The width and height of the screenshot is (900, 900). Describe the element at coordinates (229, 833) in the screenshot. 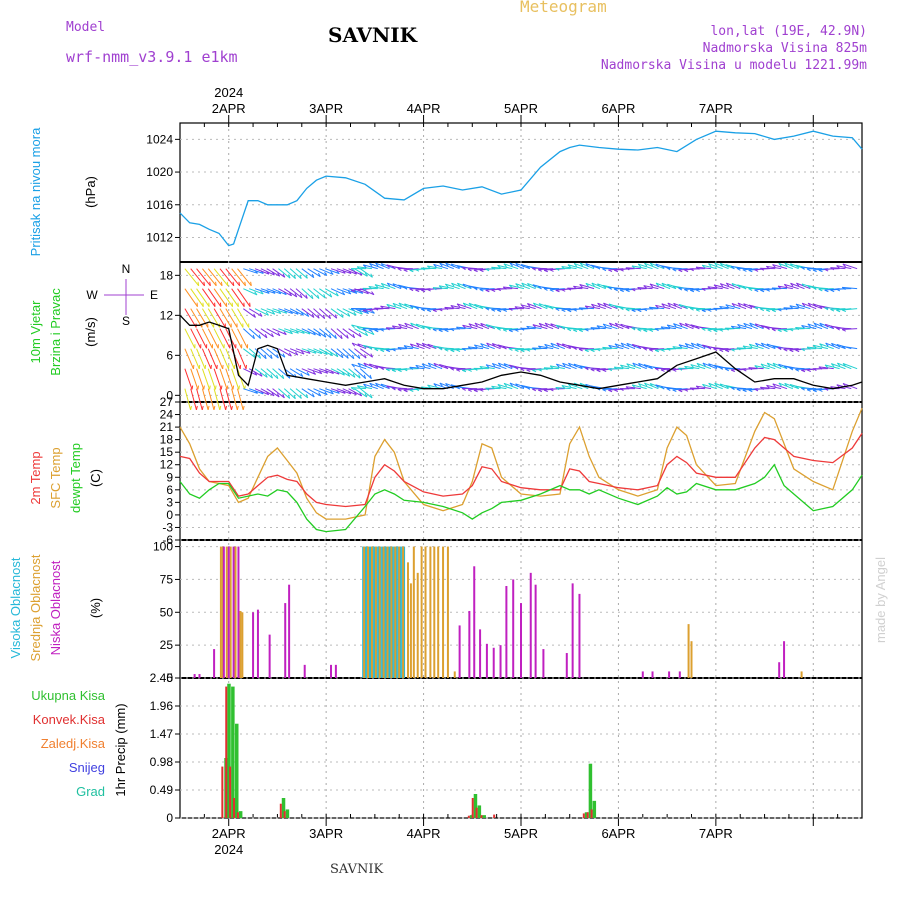

I see `bottom-date-label: 2APR` at that location.